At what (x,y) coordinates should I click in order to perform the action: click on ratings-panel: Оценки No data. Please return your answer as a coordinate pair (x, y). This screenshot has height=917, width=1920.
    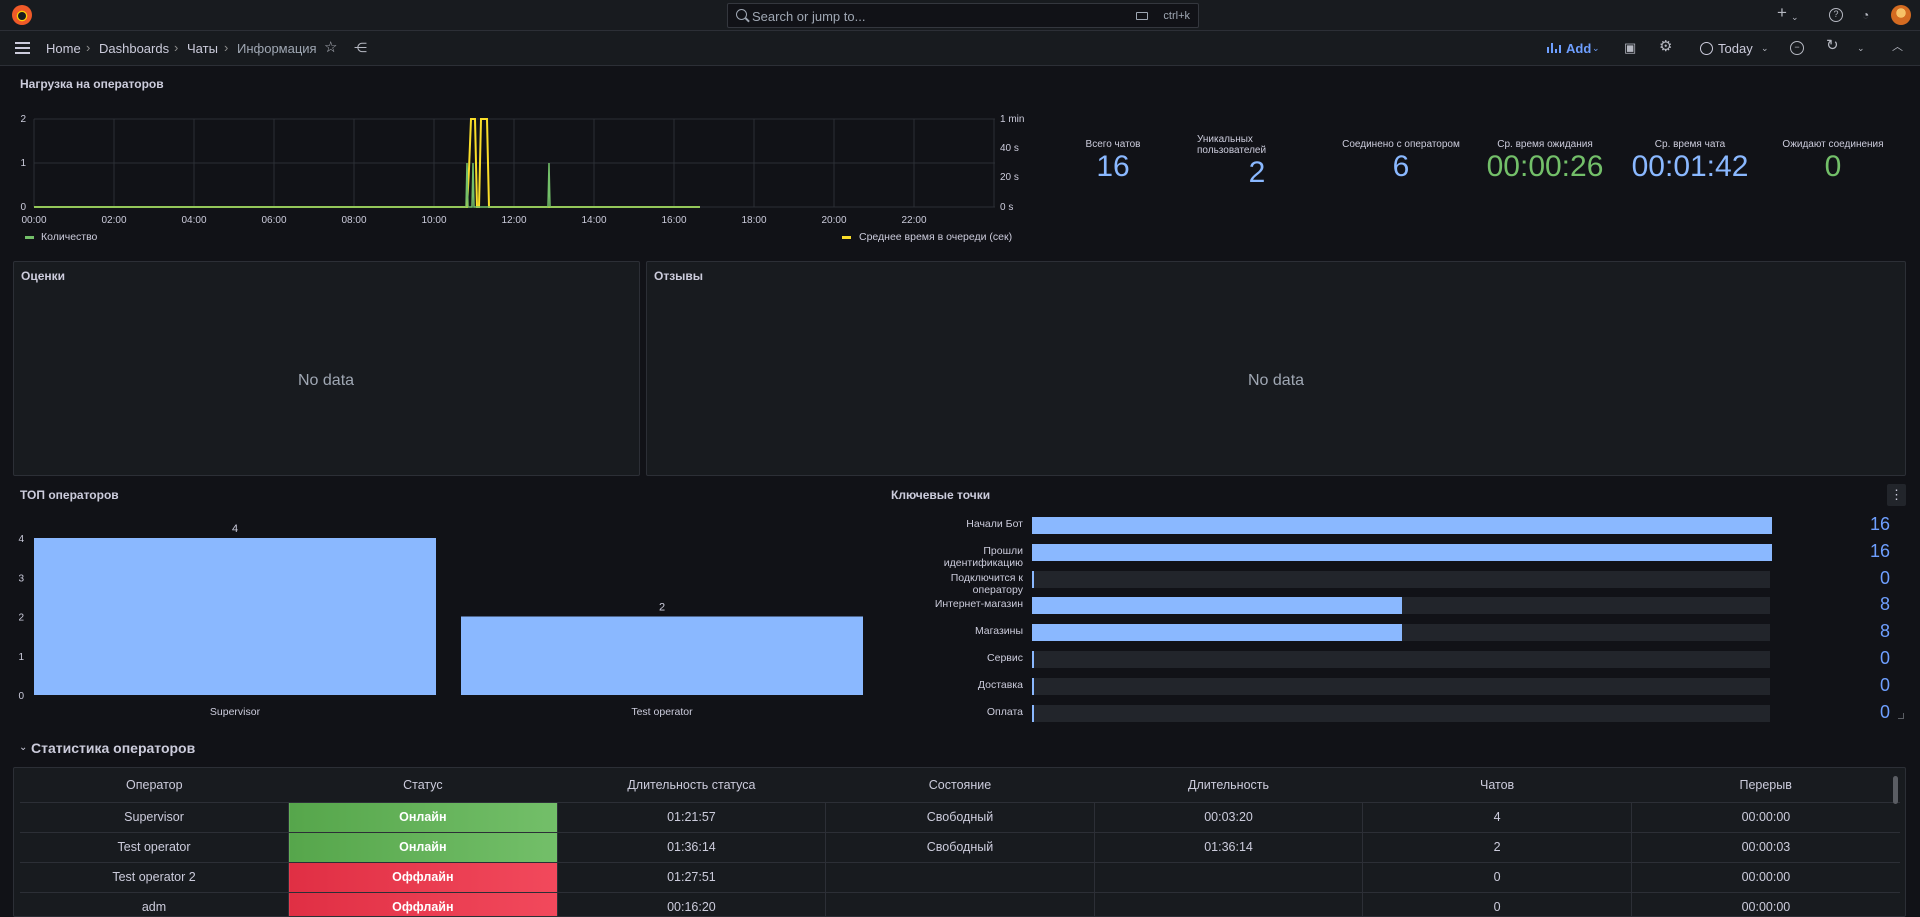
    Looking at the image, I should click on (326, 368).